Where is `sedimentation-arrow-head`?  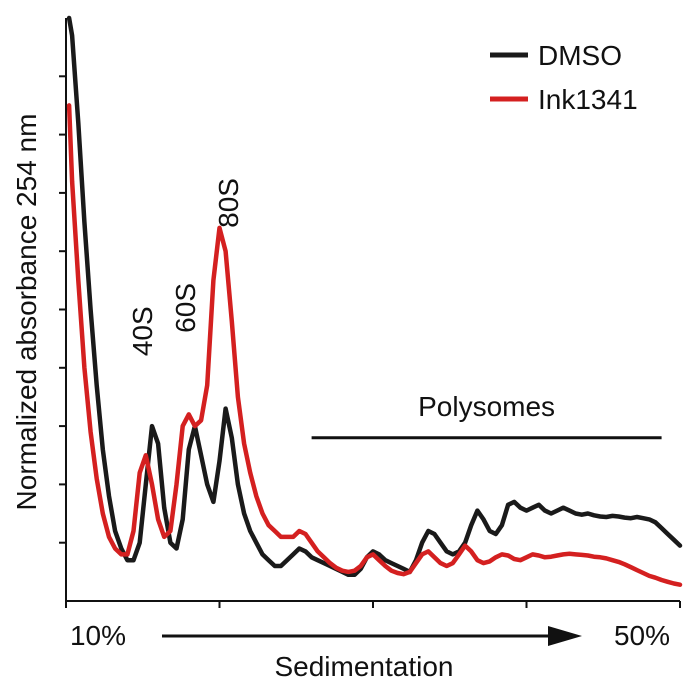
sedimentation-arrow-head is located at coordinates (565, 636).